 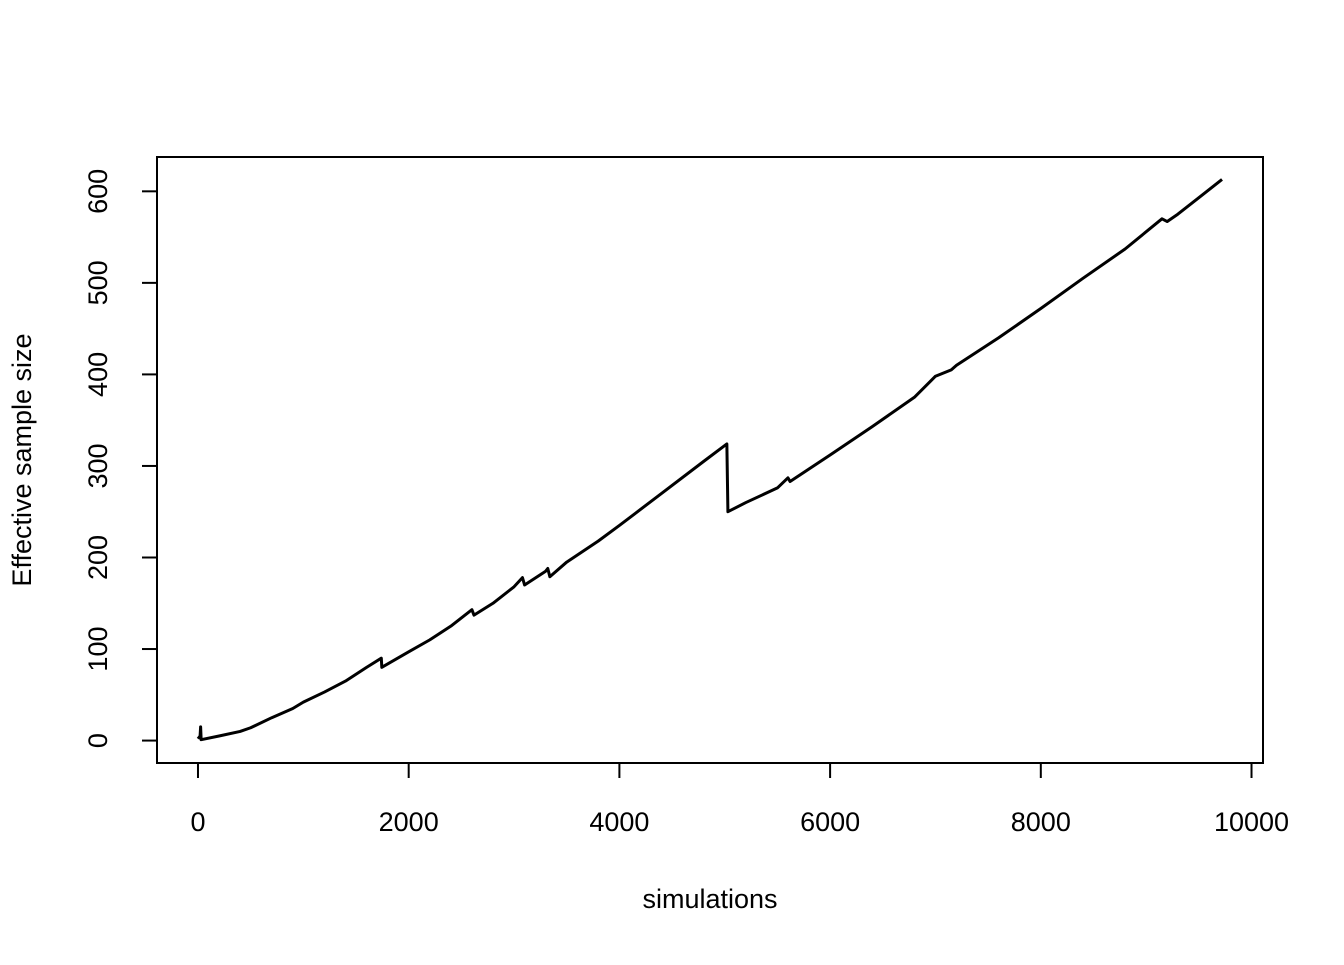 I want to click on x-tick-label: 10000, so click(x=1251, y=822).